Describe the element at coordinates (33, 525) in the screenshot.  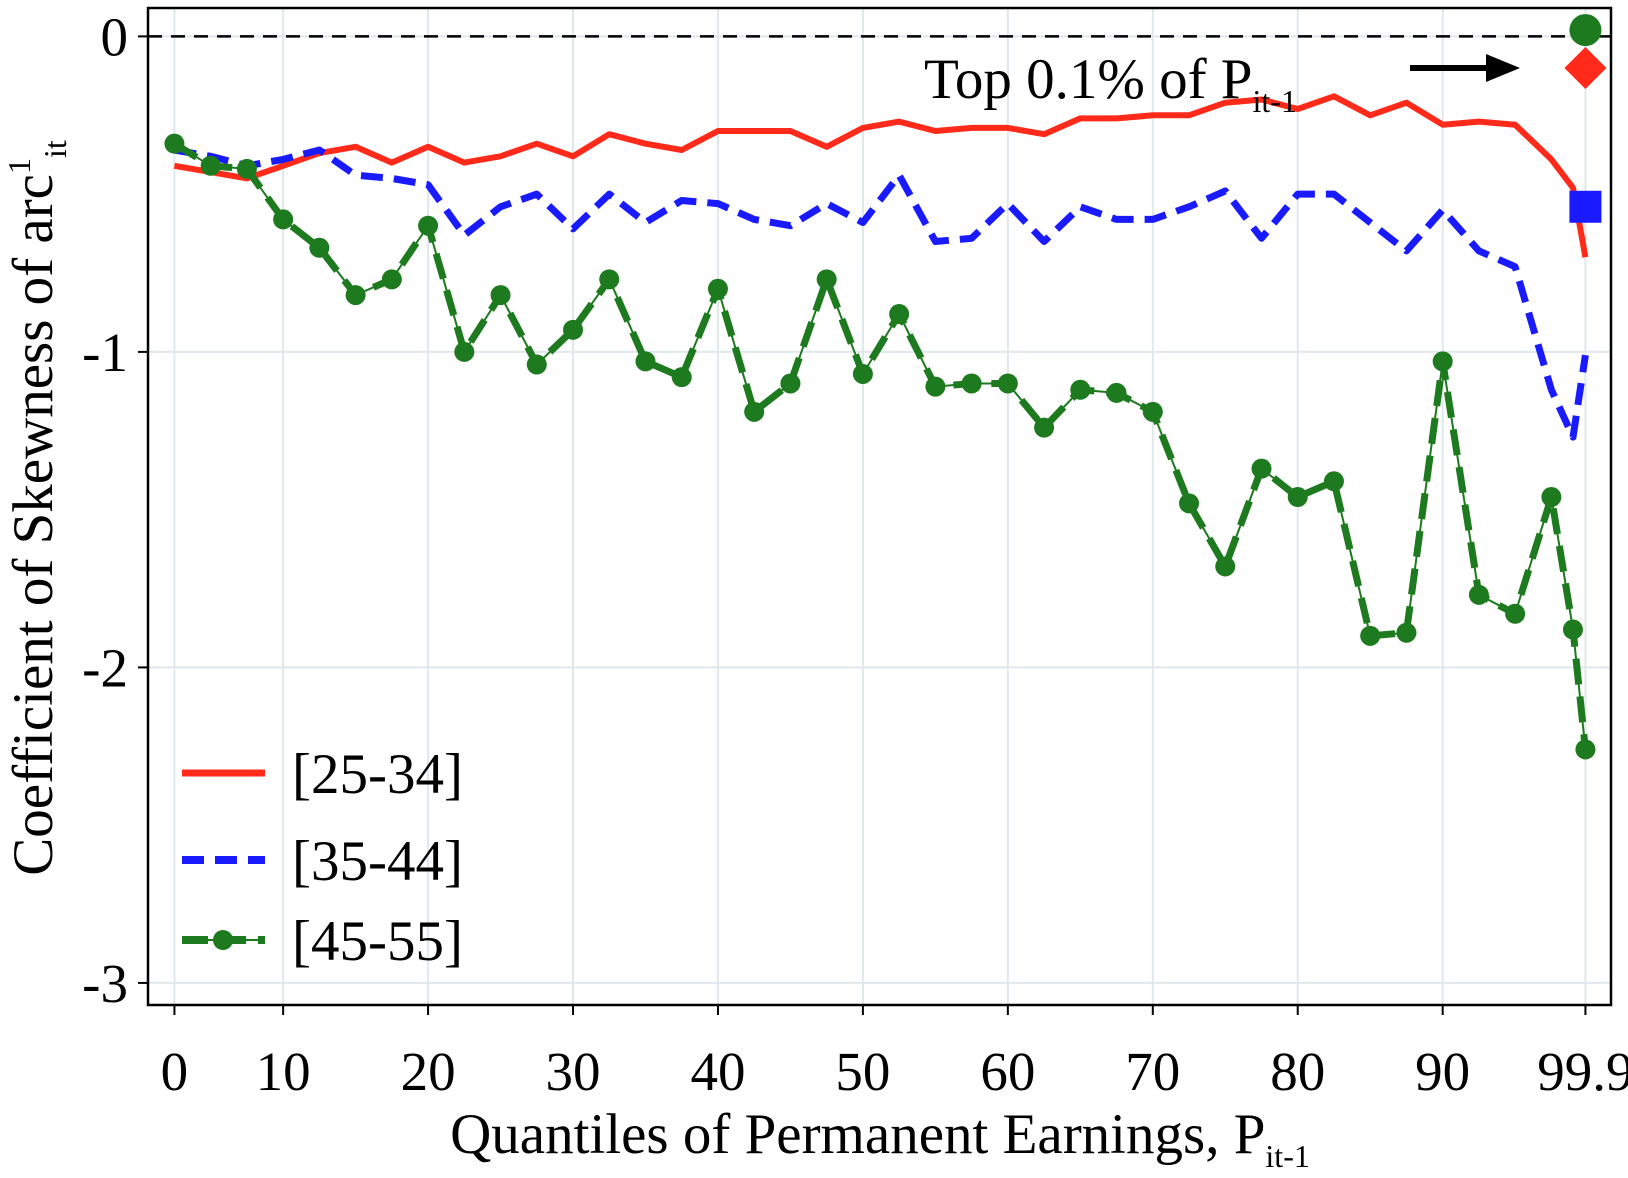
I see `y-label-text: Coefficient of Skewness of arc` at that location.